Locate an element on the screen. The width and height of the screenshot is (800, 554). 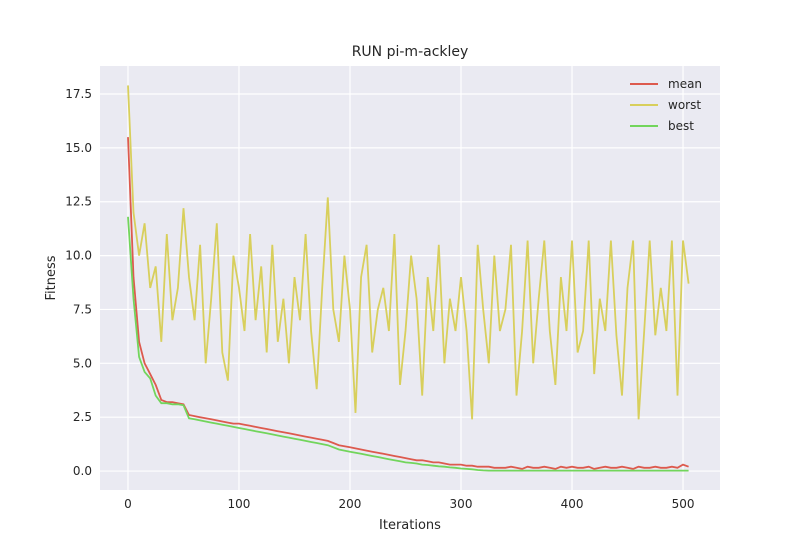
y-tick-label: 12.5 is located at coordinates (78, 202).